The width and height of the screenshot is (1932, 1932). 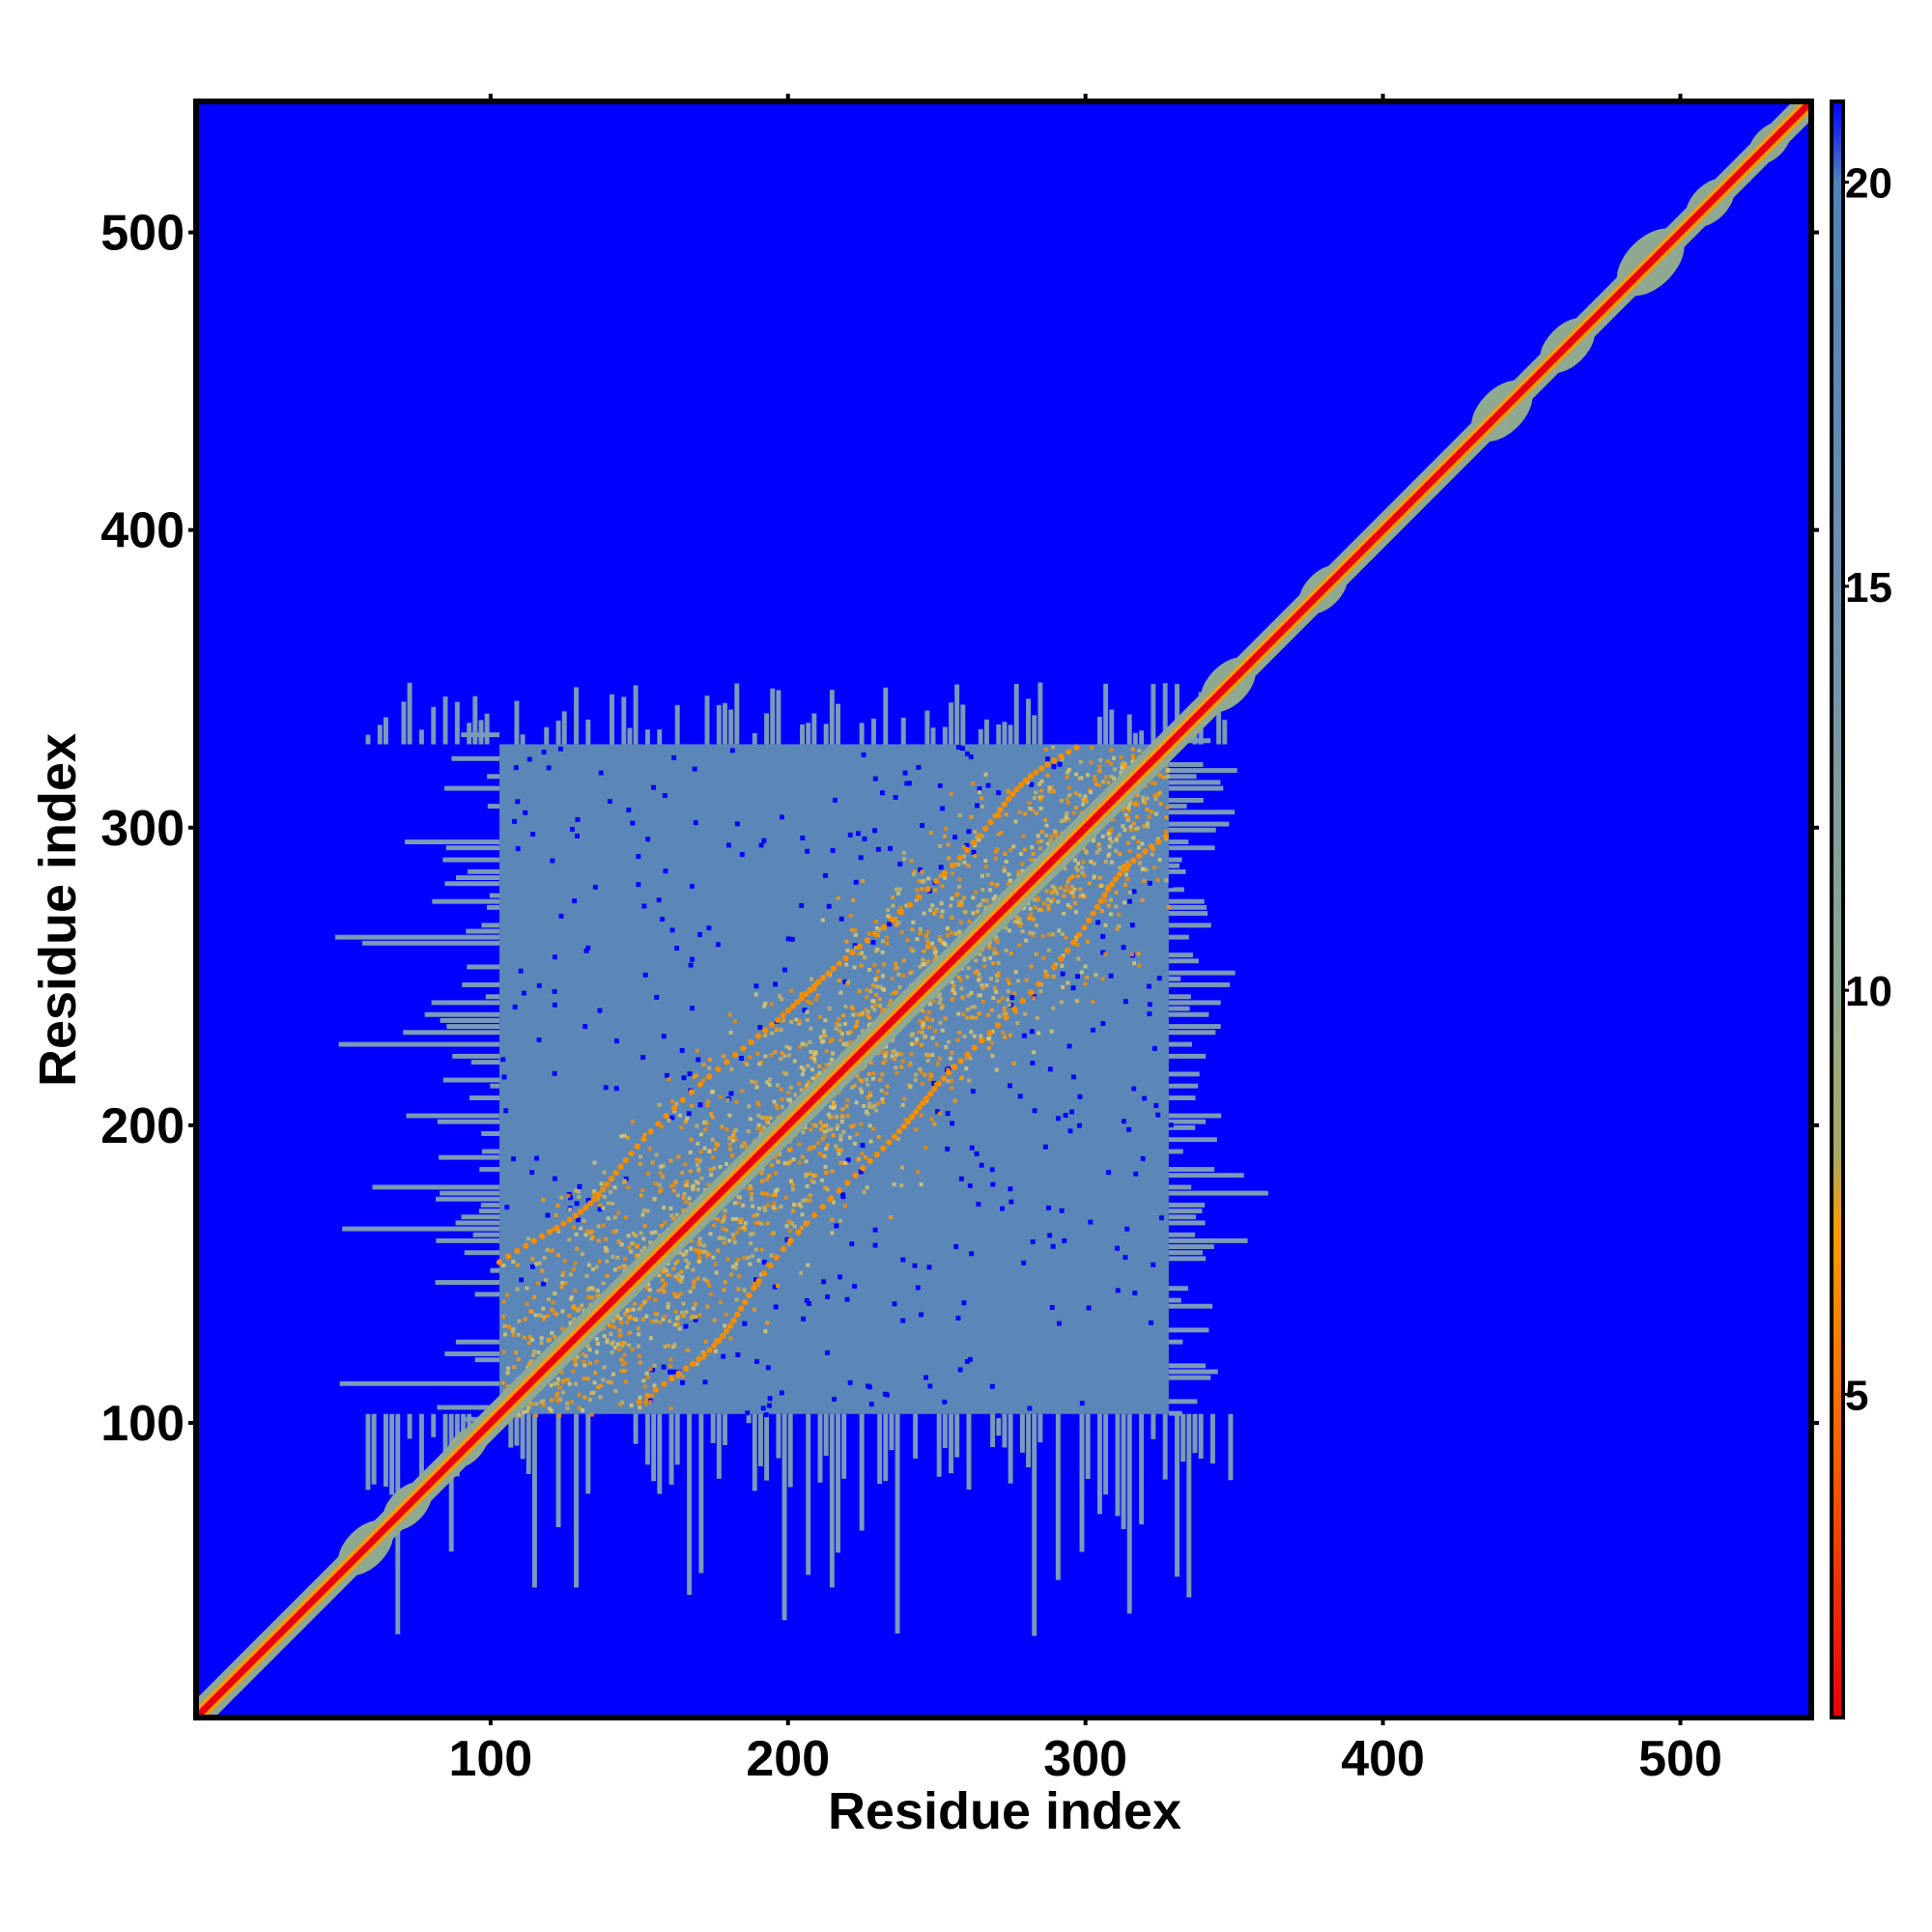 I want to click on x-tick-label: 200, so click(x=788, y=1759).